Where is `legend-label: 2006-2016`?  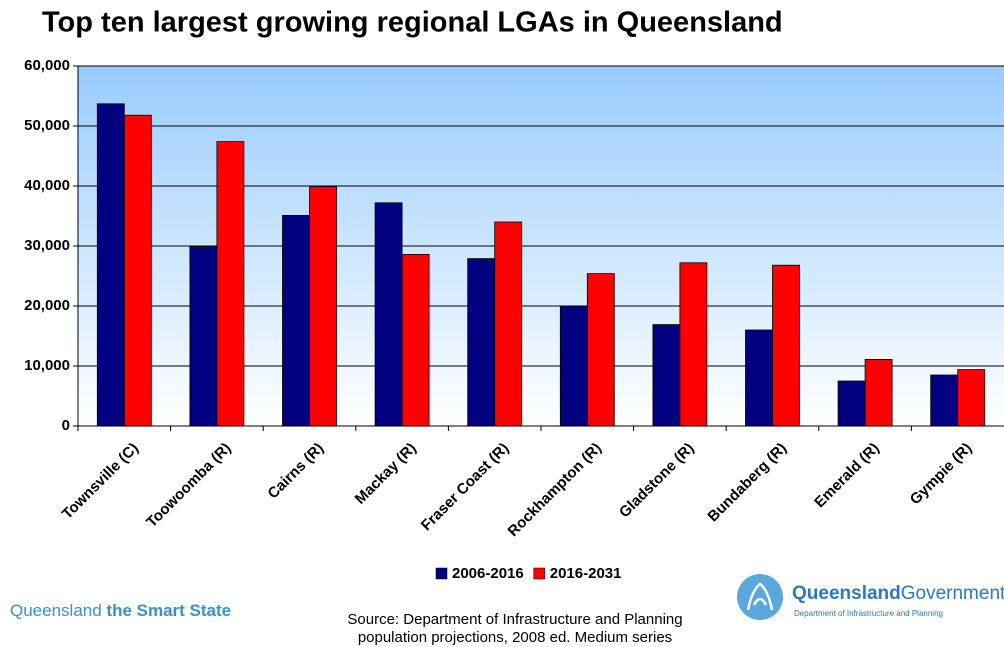 legend-label: 2006-2016 is located at coordinates (488, 573).